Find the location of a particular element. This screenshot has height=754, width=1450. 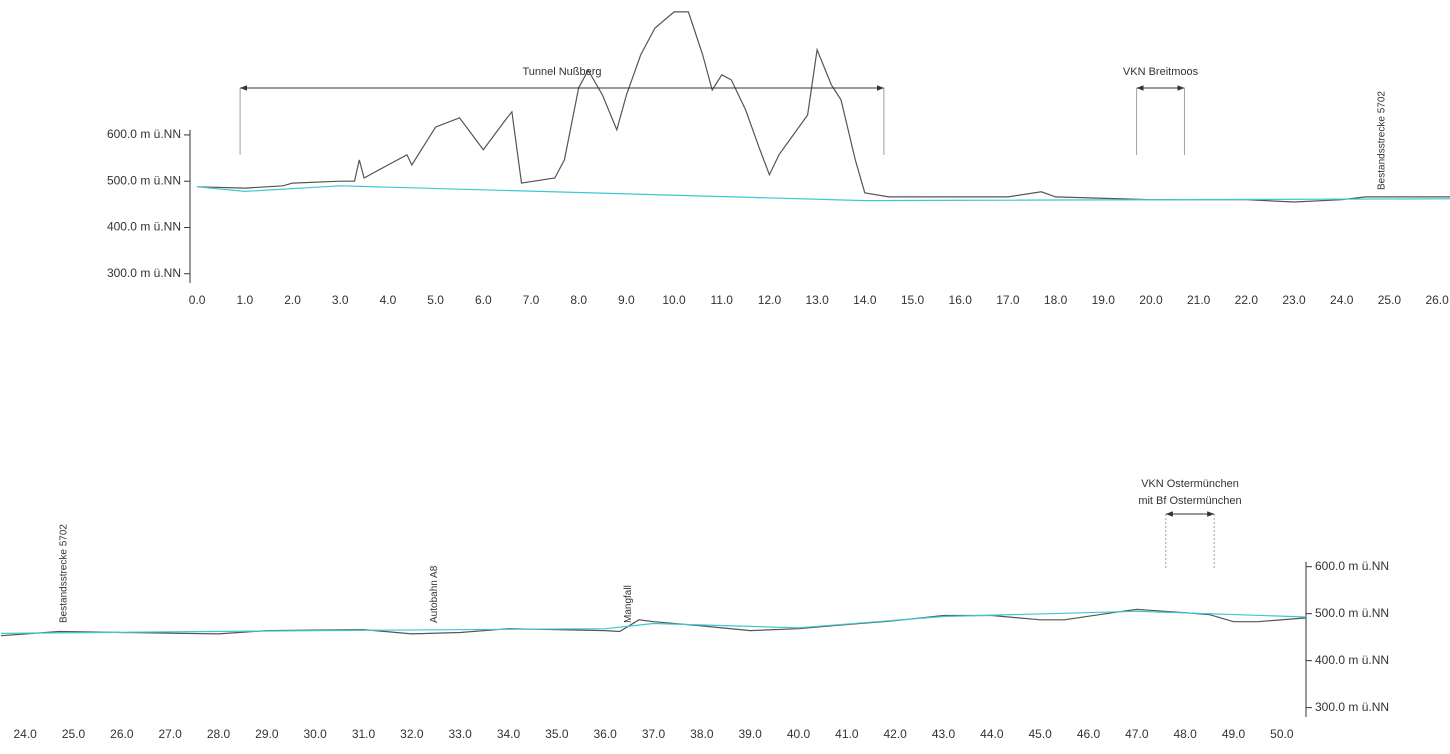

x-tick-label: 49.0 is located at coordinates (1234, 734).